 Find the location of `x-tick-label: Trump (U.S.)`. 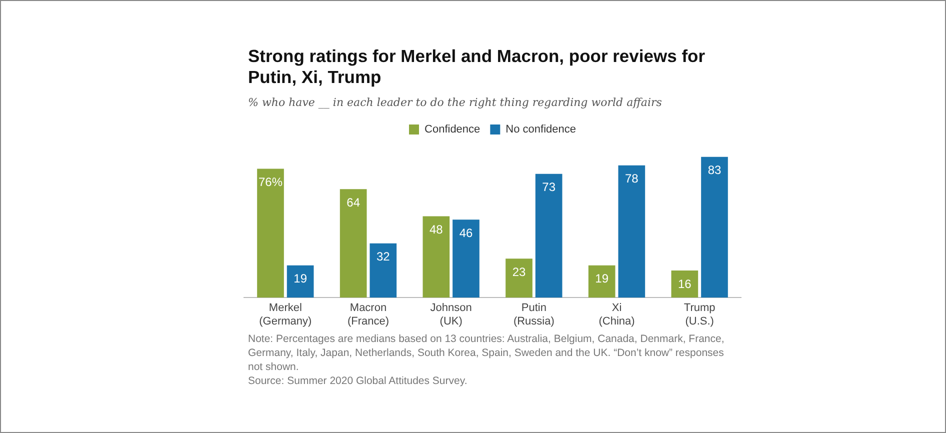

x-tick-label: Trump (U.S.) is located at coordinates (700, 315).